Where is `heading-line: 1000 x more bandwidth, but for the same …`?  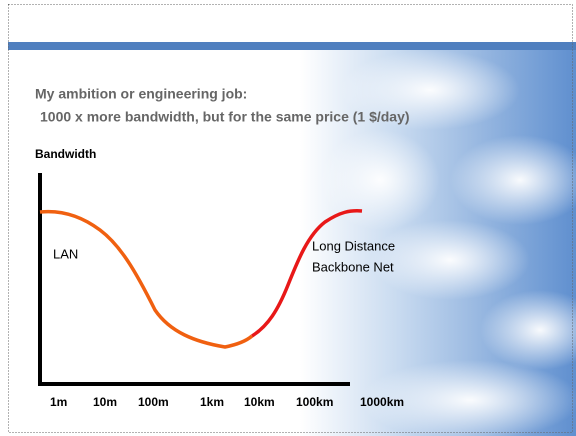 heading-line: 1000 x more bandwidth, but for the same … is located at coordinates (225, 117).